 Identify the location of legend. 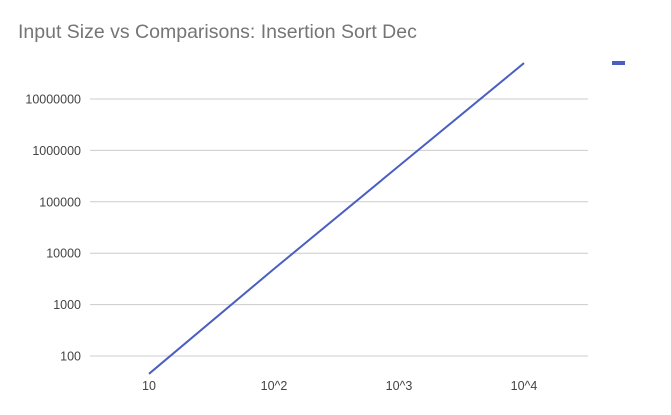
(618, 63).